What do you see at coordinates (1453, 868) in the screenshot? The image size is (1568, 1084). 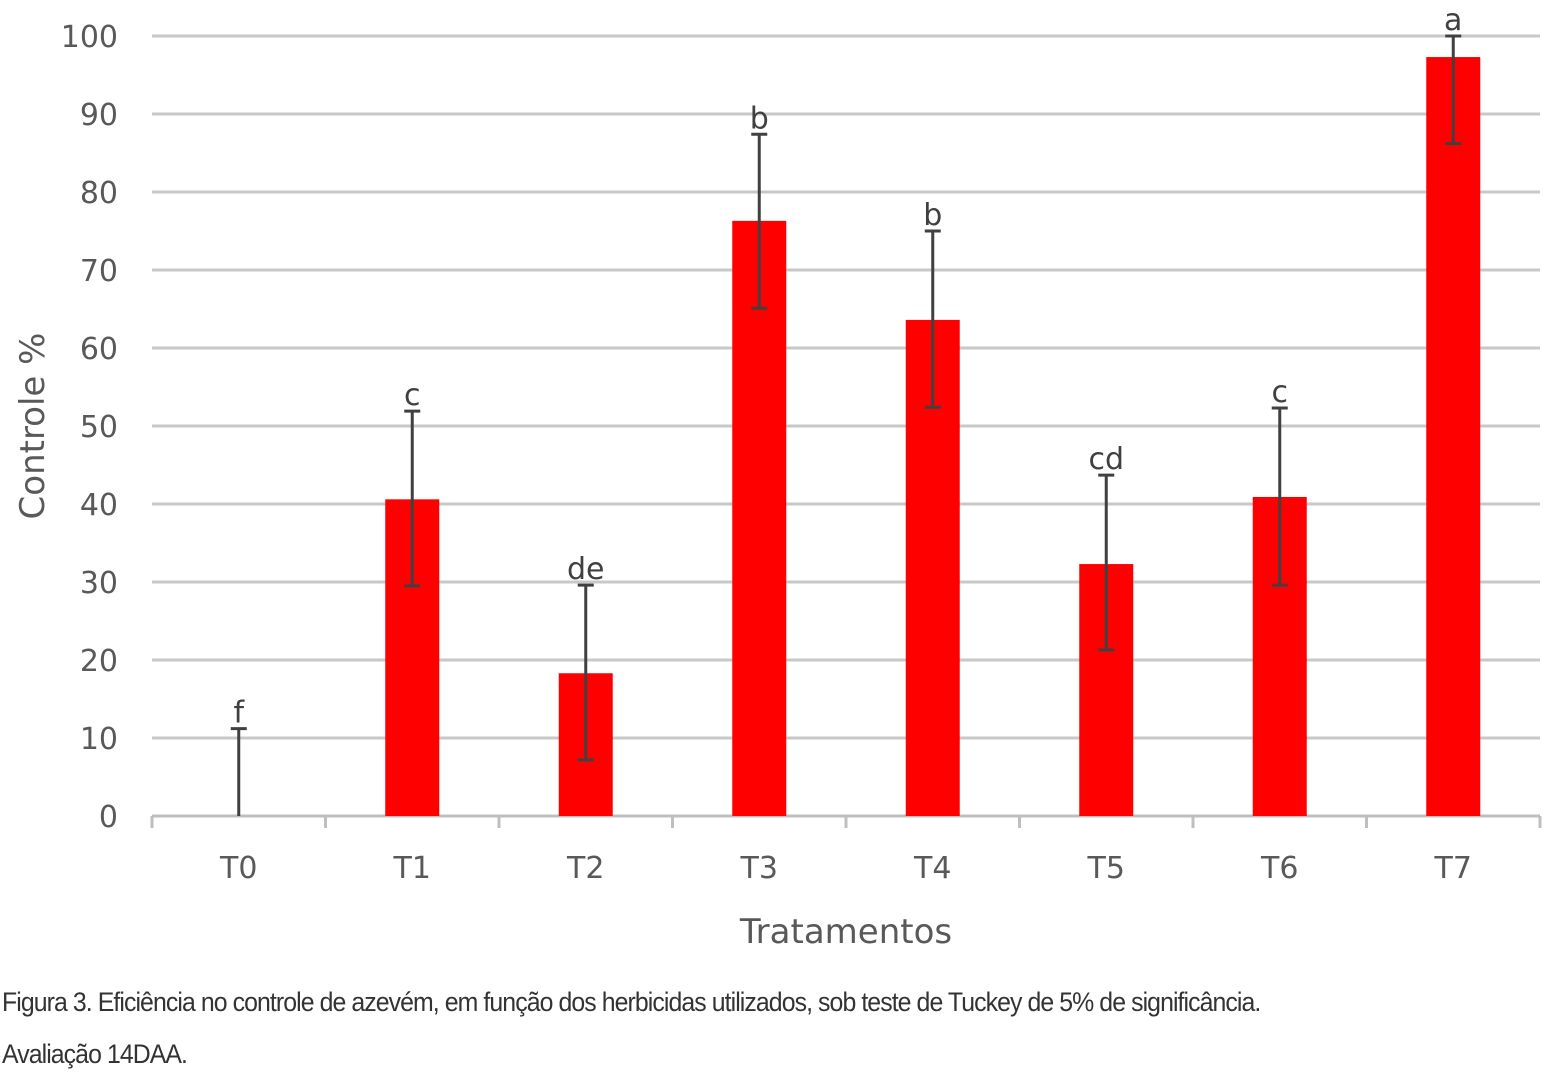 I see `x-tick-label: T7` at bounding box center [1453, 868].